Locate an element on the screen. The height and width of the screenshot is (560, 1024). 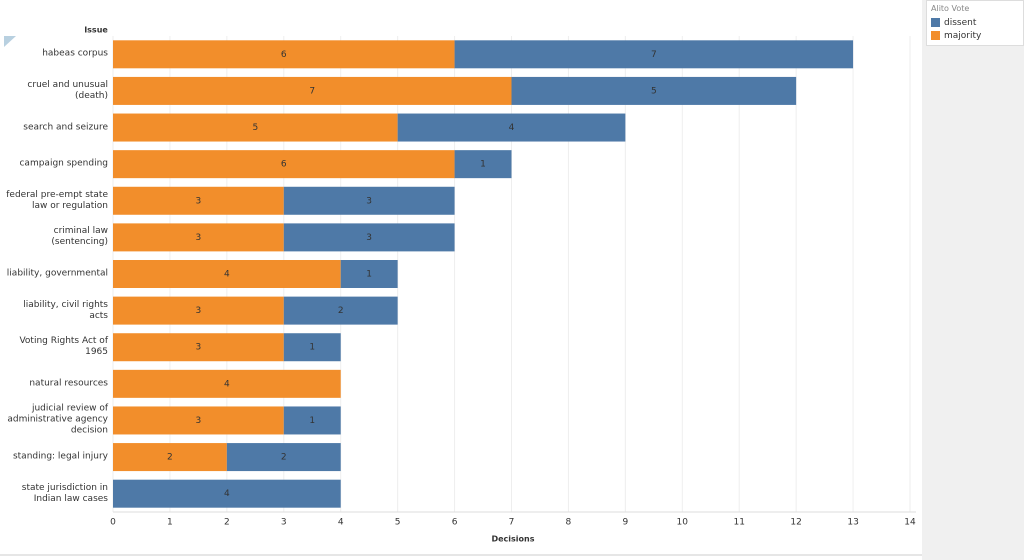
y-tick-label: liability, governmental is located at coordinates (57, 273).